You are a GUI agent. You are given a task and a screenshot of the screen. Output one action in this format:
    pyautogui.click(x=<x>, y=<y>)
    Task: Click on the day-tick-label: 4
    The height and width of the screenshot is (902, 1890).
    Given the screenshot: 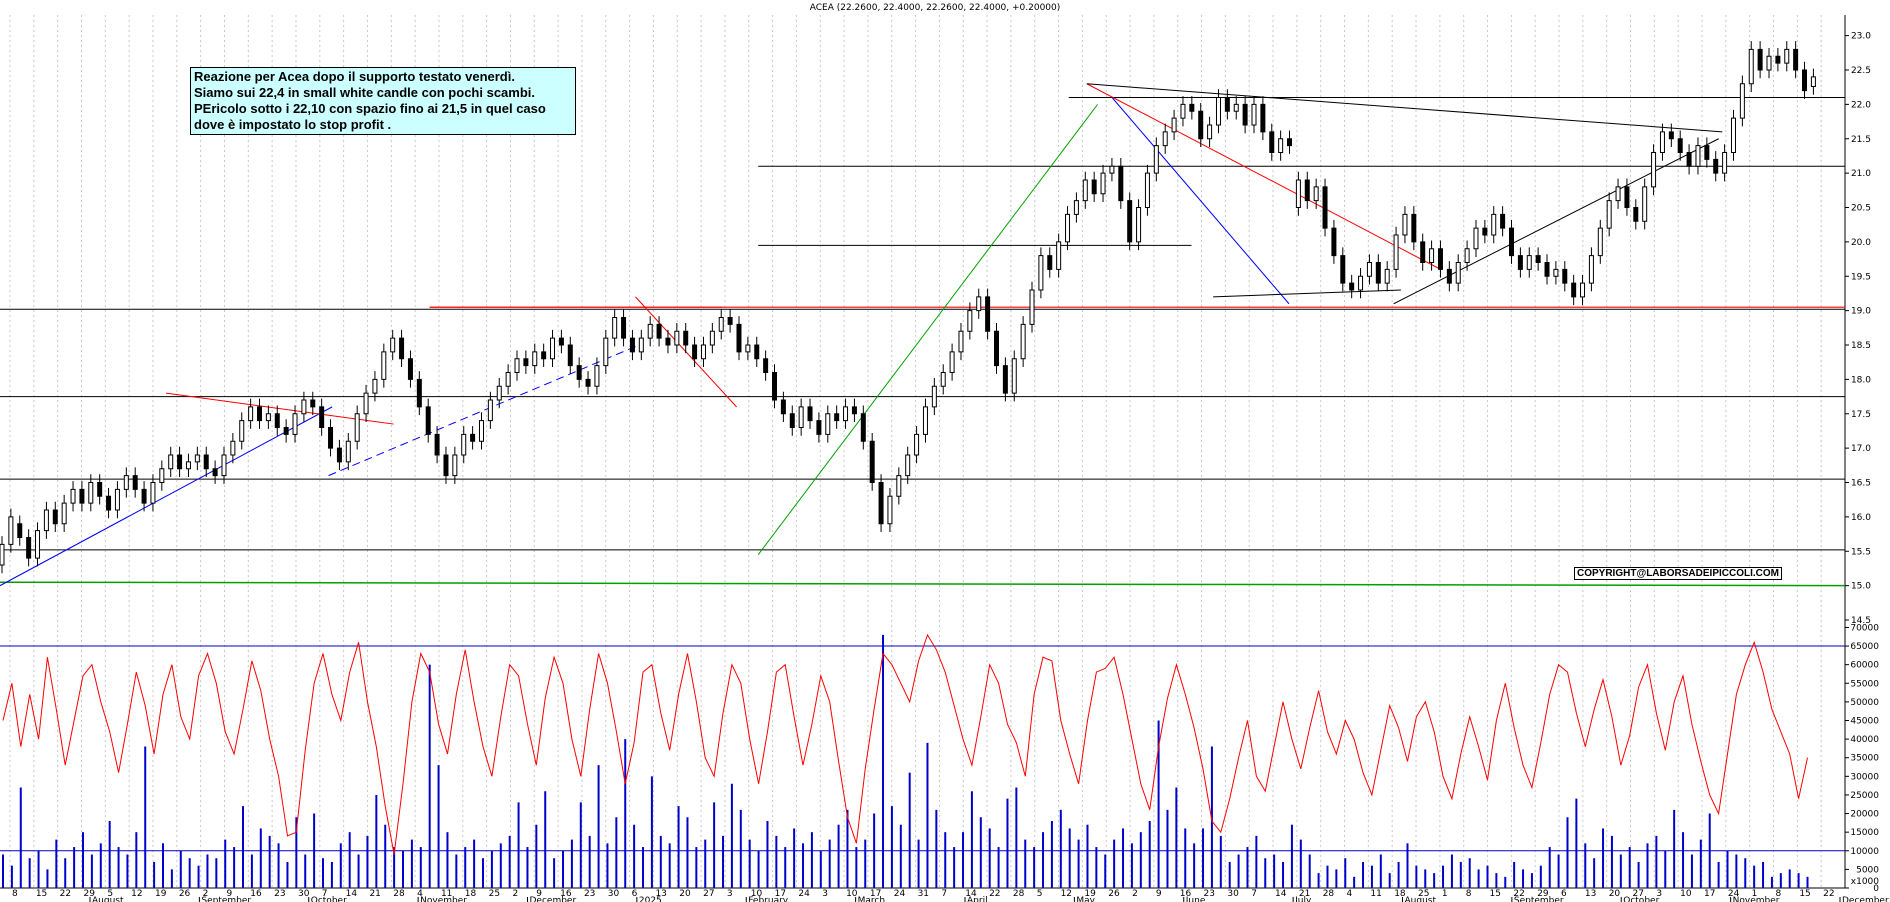 What is the action you would take?
    pyautogui.click(x=1350, y=894)
    